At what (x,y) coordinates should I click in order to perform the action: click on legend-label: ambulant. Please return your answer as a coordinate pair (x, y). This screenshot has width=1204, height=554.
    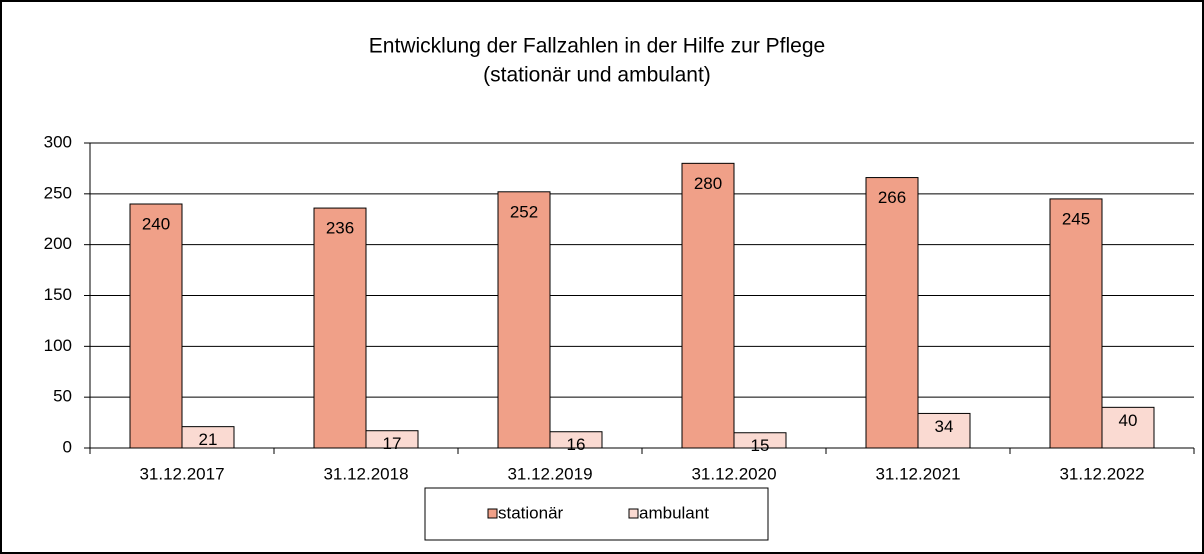
    Looking at the image, I should click on (674, 512).